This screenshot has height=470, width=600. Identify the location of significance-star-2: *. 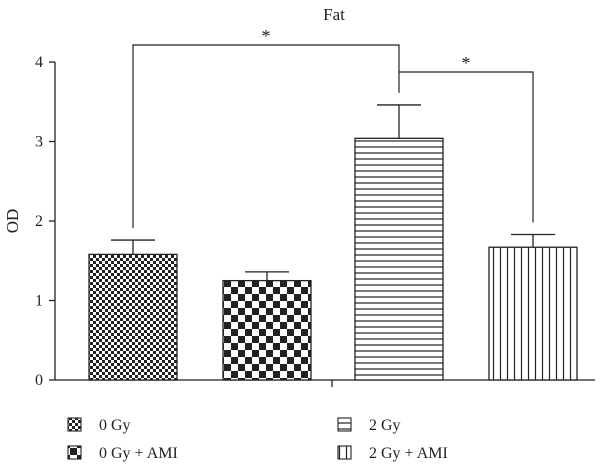
(466, 63).